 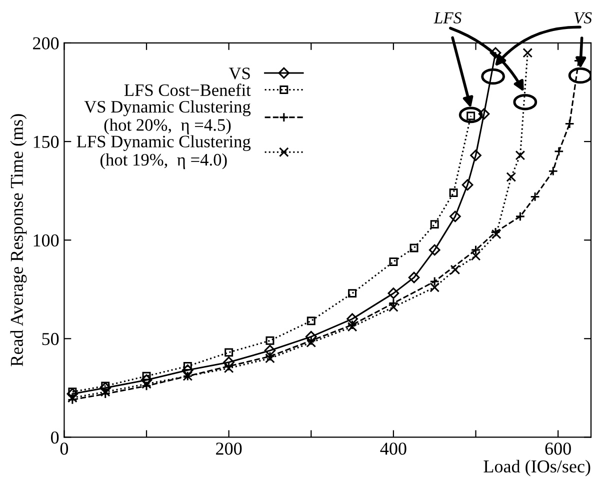 I want to click on y-tick-label: 0, so click(x=55, y=437).